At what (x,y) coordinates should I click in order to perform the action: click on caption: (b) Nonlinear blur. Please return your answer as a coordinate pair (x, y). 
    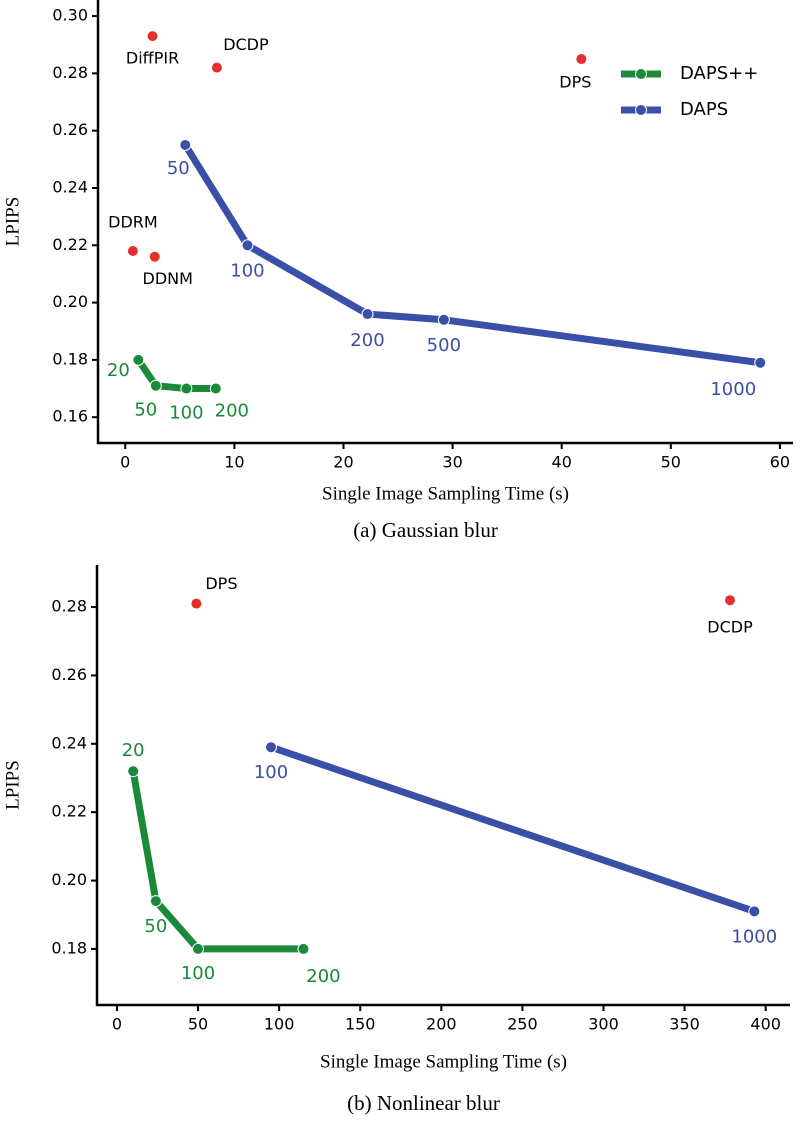
    Looking at the image, I should click on (423, 1103).